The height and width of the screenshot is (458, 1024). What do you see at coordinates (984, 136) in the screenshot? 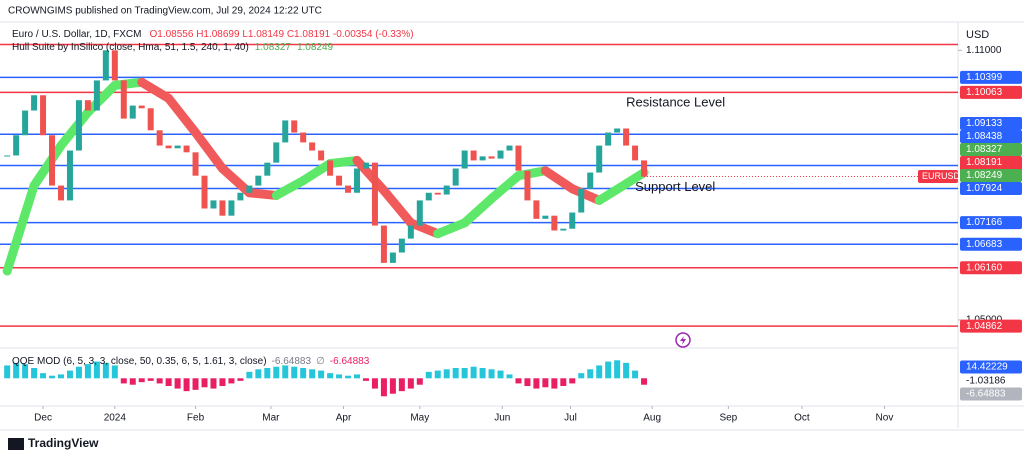
I see `price-label: 1.08438` at bounding box center [984, 136].